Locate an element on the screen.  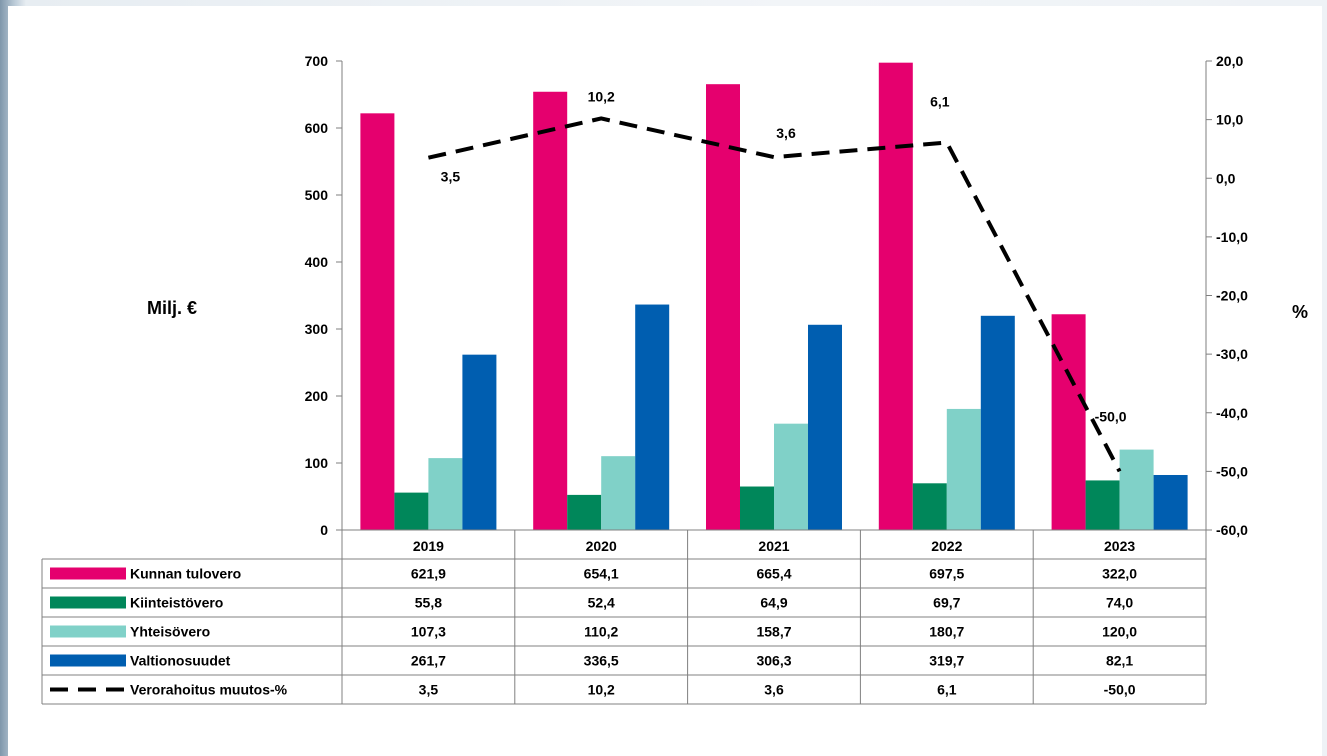
table-cell-value: 74,0 is located at coordinates (1119, 603).